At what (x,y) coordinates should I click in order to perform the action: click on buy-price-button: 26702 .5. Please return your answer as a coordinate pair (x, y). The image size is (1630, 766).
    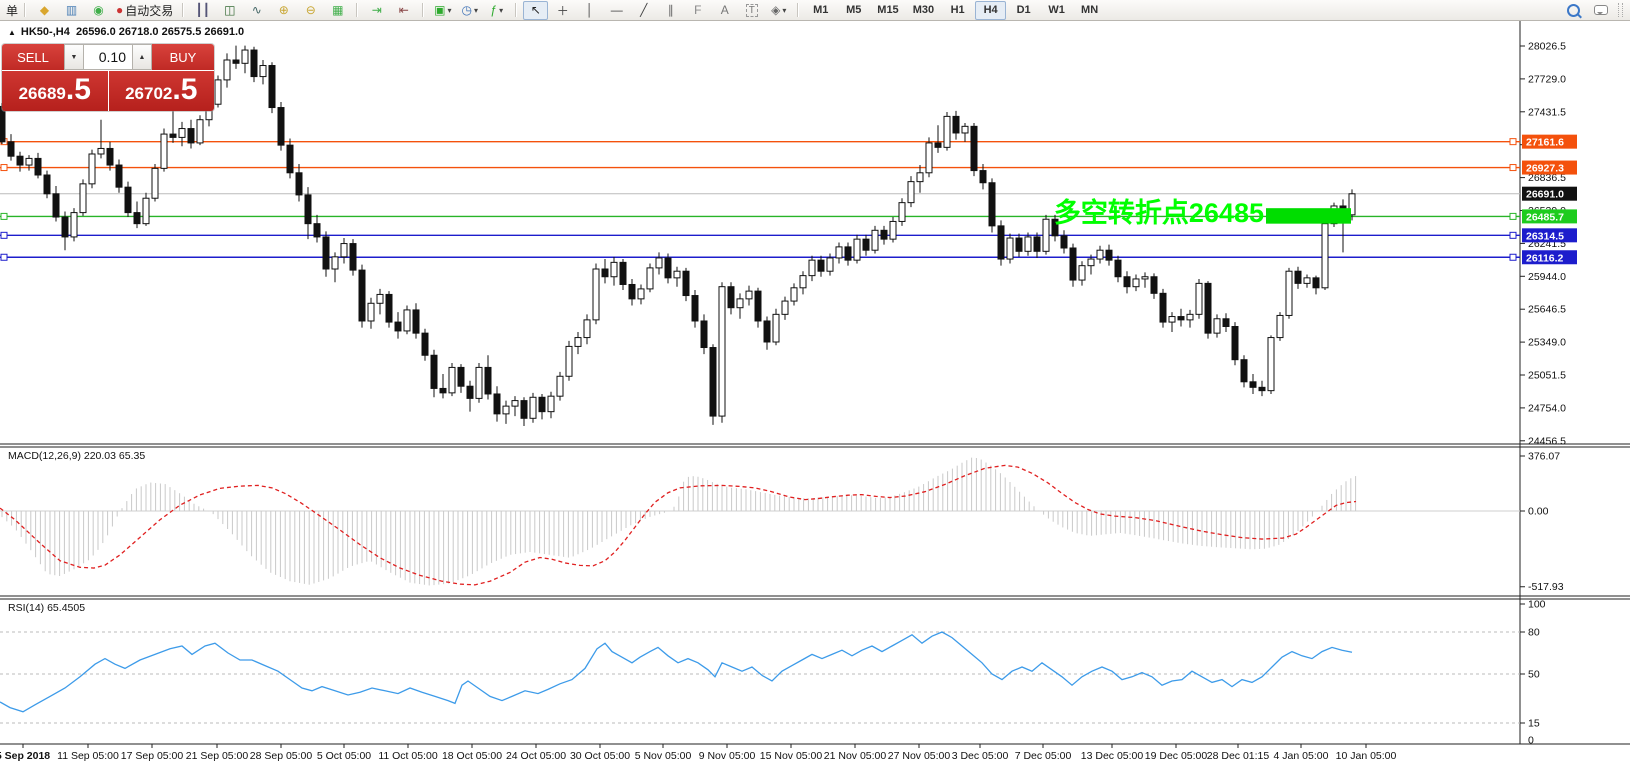
    Looking at the image, I should click on (161, 91).